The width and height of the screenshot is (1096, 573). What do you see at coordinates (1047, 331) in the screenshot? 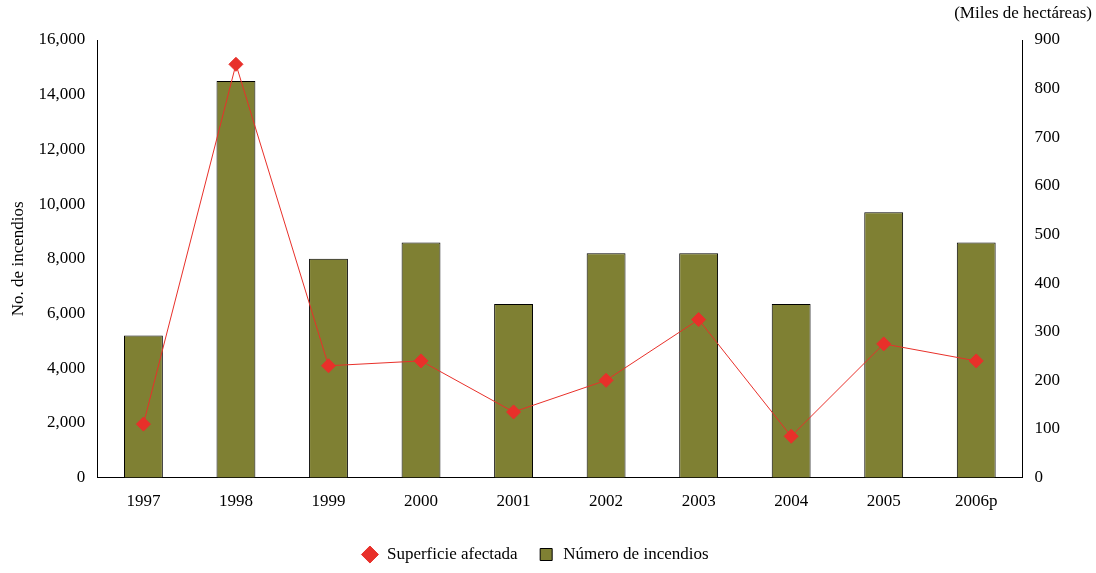
I see `y2-tick-label: 300` at bounding box center [1047, 331].